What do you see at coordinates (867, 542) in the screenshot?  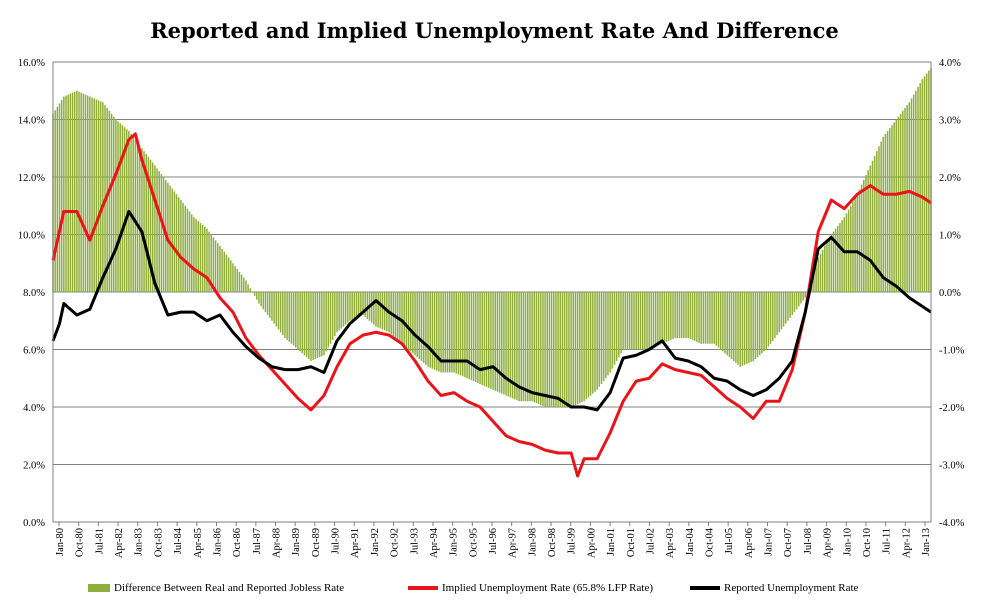 I see `x-tick-label: Oct-10` at bounding box center [867, 542].